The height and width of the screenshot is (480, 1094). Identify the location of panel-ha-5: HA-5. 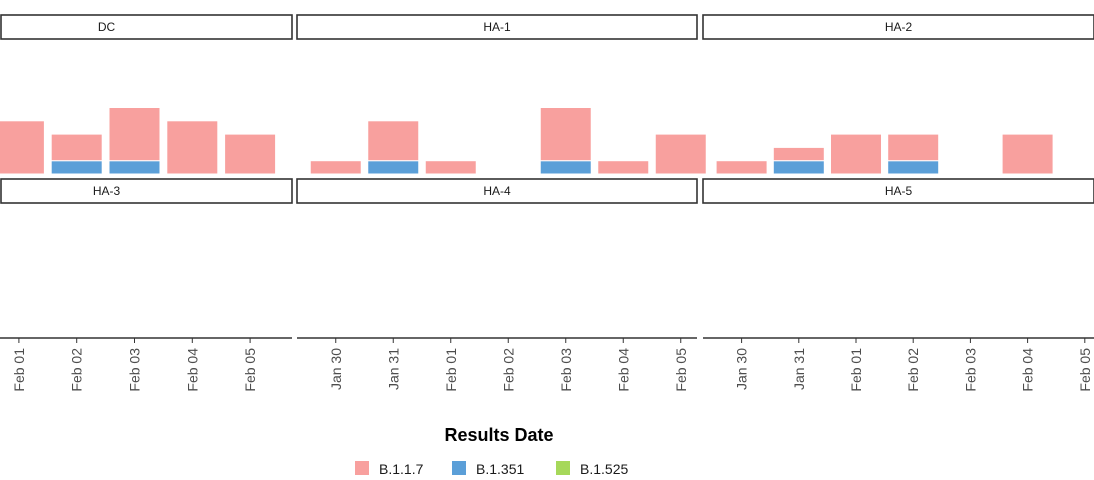
(898, 191).